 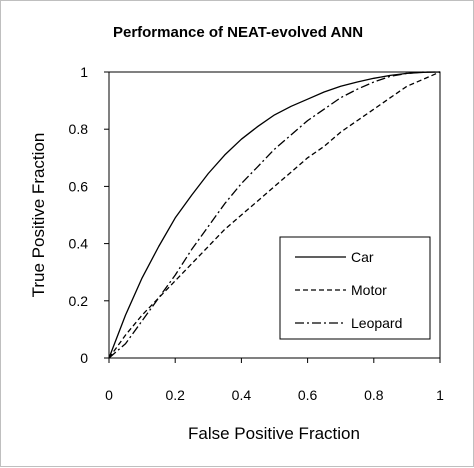 What do you see at coordinates (84, 358) in the screenshot?
I see `y-tick-label: 0` at bounding box center [84, 358].